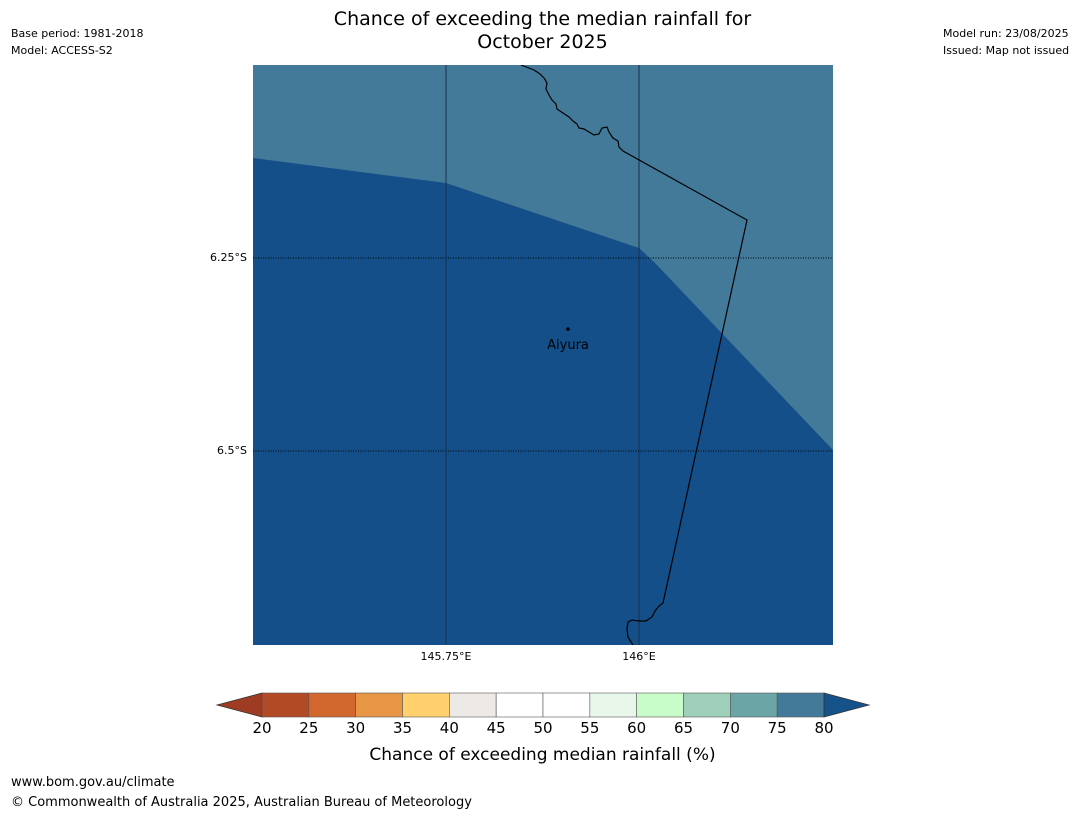  I want to click on border-line, so click(634, 355).